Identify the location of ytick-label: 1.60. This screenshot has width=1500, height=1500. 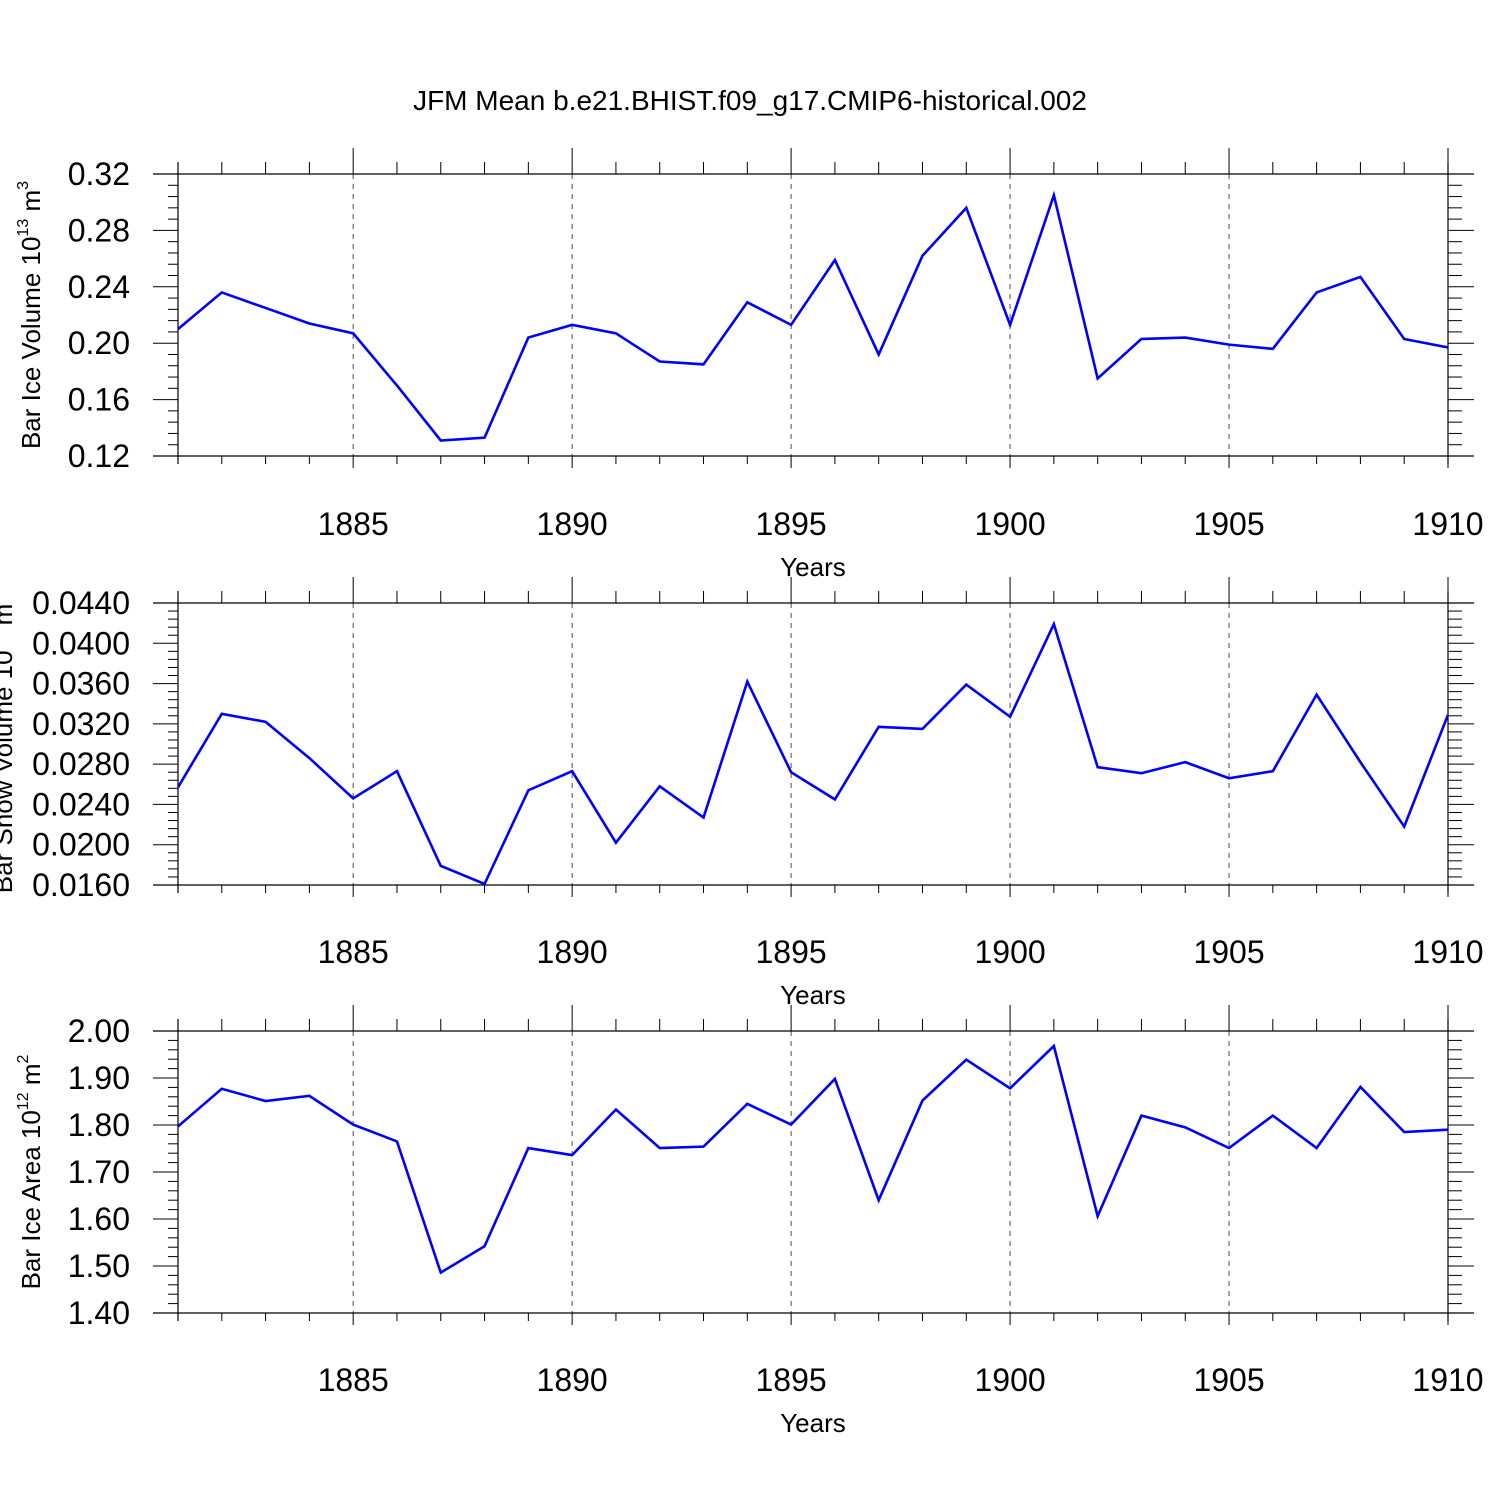
(99, 1219).